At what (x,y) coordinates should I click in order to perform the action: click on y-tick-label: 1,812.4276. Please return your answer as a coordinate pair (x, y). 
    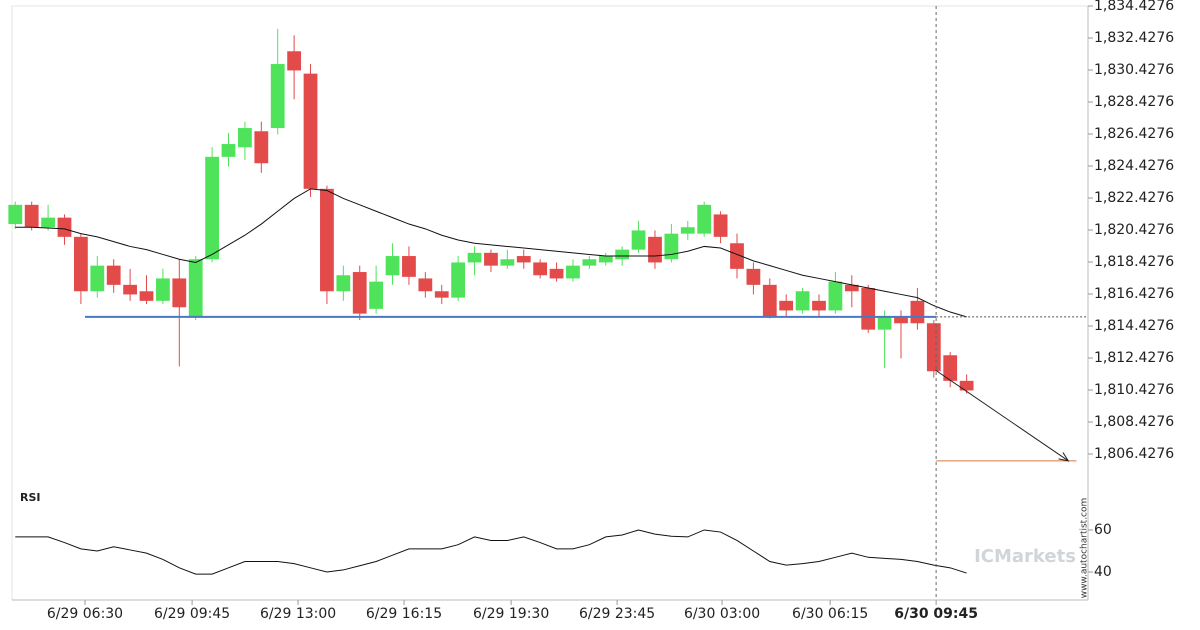
    Looking at the image, I should click on (1134, 358).